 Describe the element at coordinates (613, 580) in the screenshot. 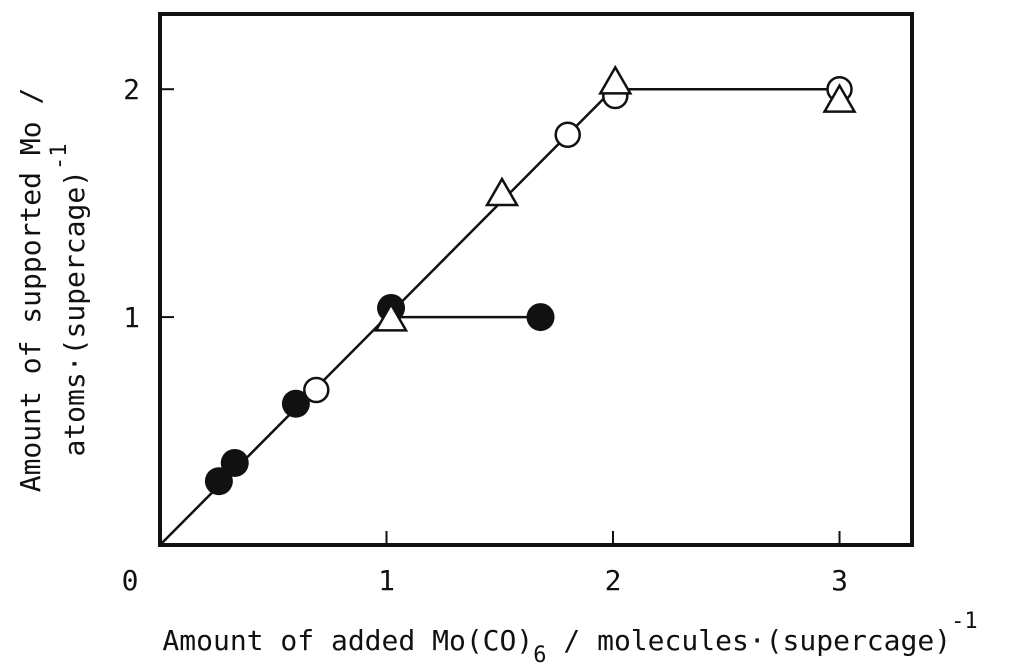

I see `x-tick-label: 2` at that location.